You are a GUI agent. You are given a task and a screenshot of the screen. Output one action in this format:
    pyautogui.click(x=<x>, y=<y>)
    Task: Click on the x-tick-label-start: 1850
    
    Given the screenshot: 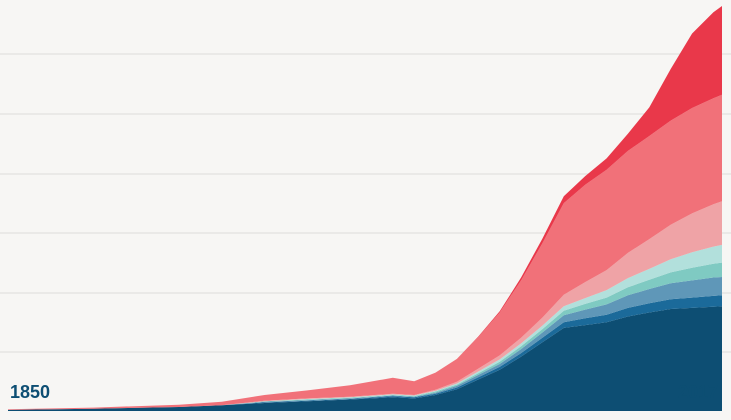 What is the action you would take?
    pyautogui.click(x=30, y=392)
    